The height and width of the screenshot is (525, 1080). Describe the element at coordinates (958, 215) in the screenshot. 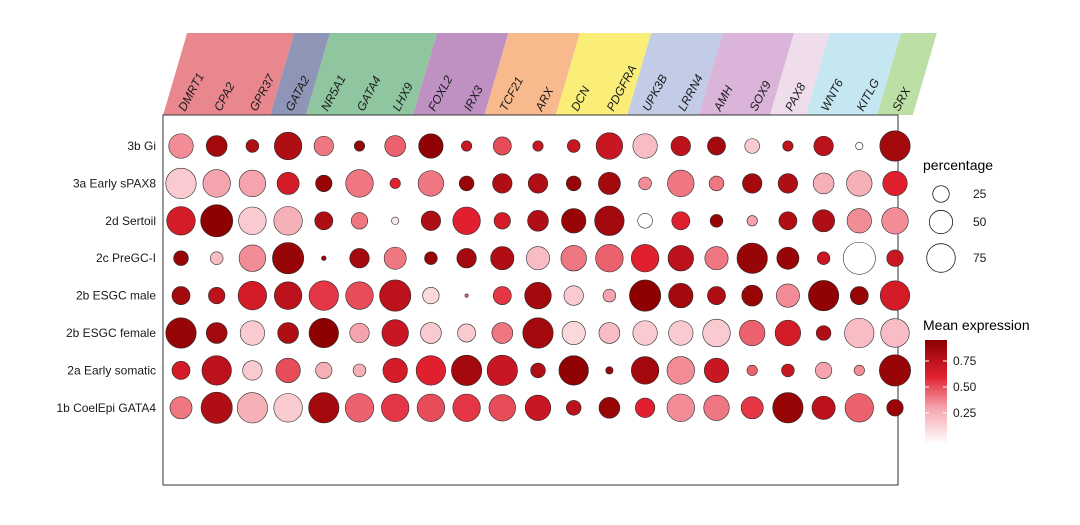

I see `percentage-legend: percentage 25 50 75` at that location.